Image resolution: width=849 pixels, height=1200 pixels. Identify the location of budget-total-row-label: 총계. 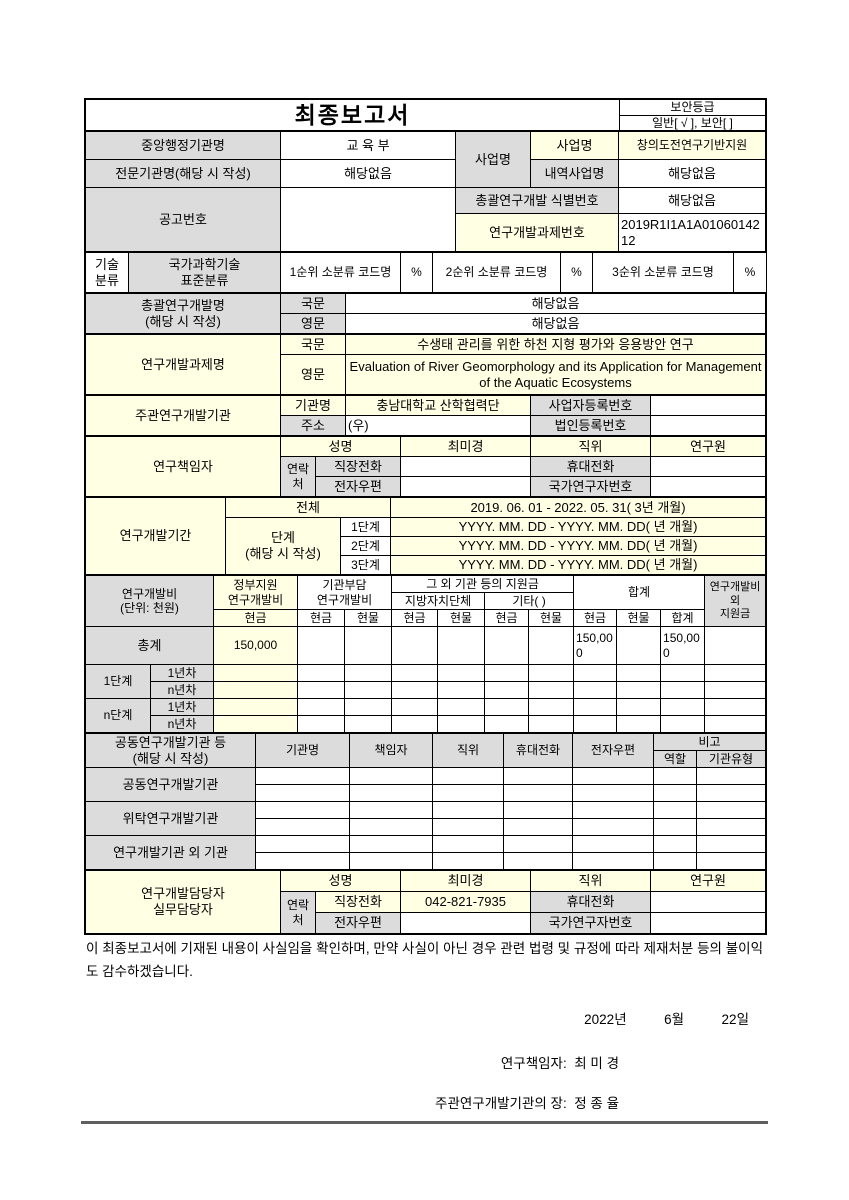
(149, 646).